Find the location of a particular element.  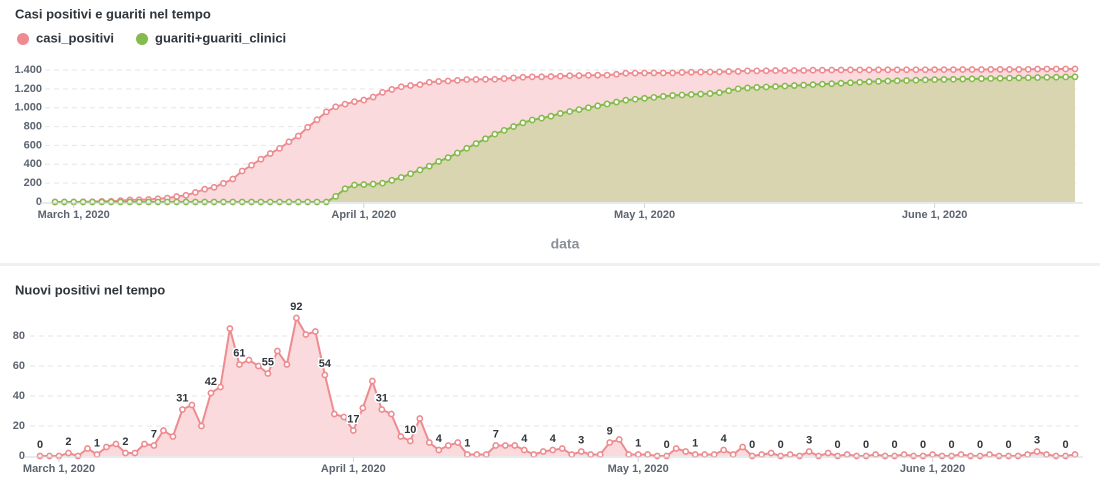

x-tick-label: June 1, 2020 is located at coordinates (934, 215).